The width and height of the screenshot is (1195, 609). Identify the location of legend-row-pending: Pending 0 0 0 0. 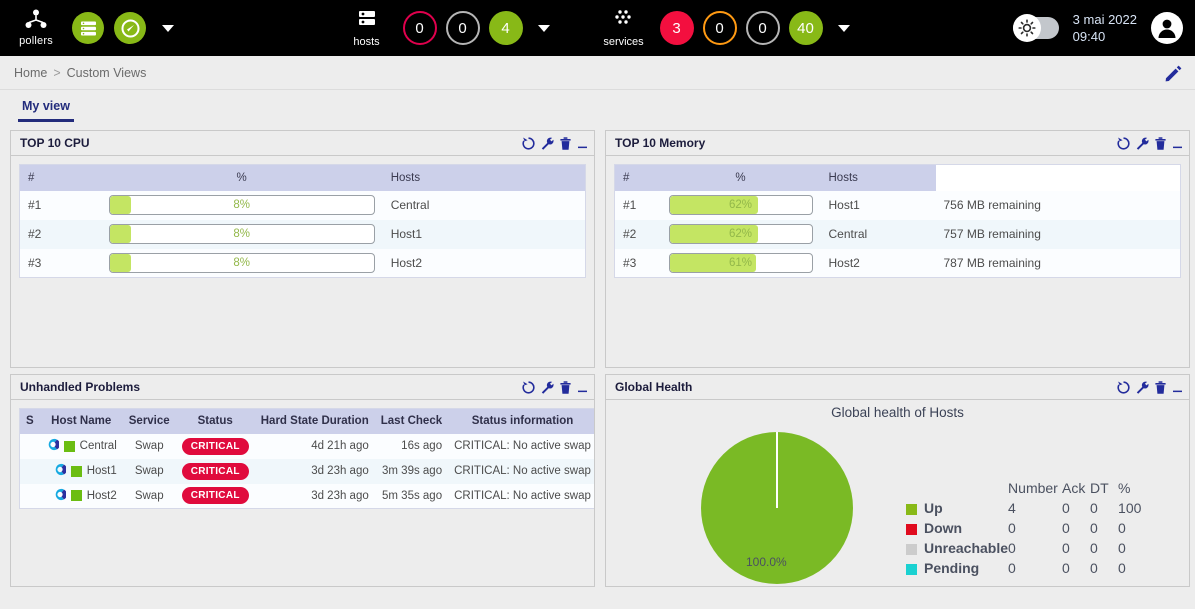
(1026, 568).